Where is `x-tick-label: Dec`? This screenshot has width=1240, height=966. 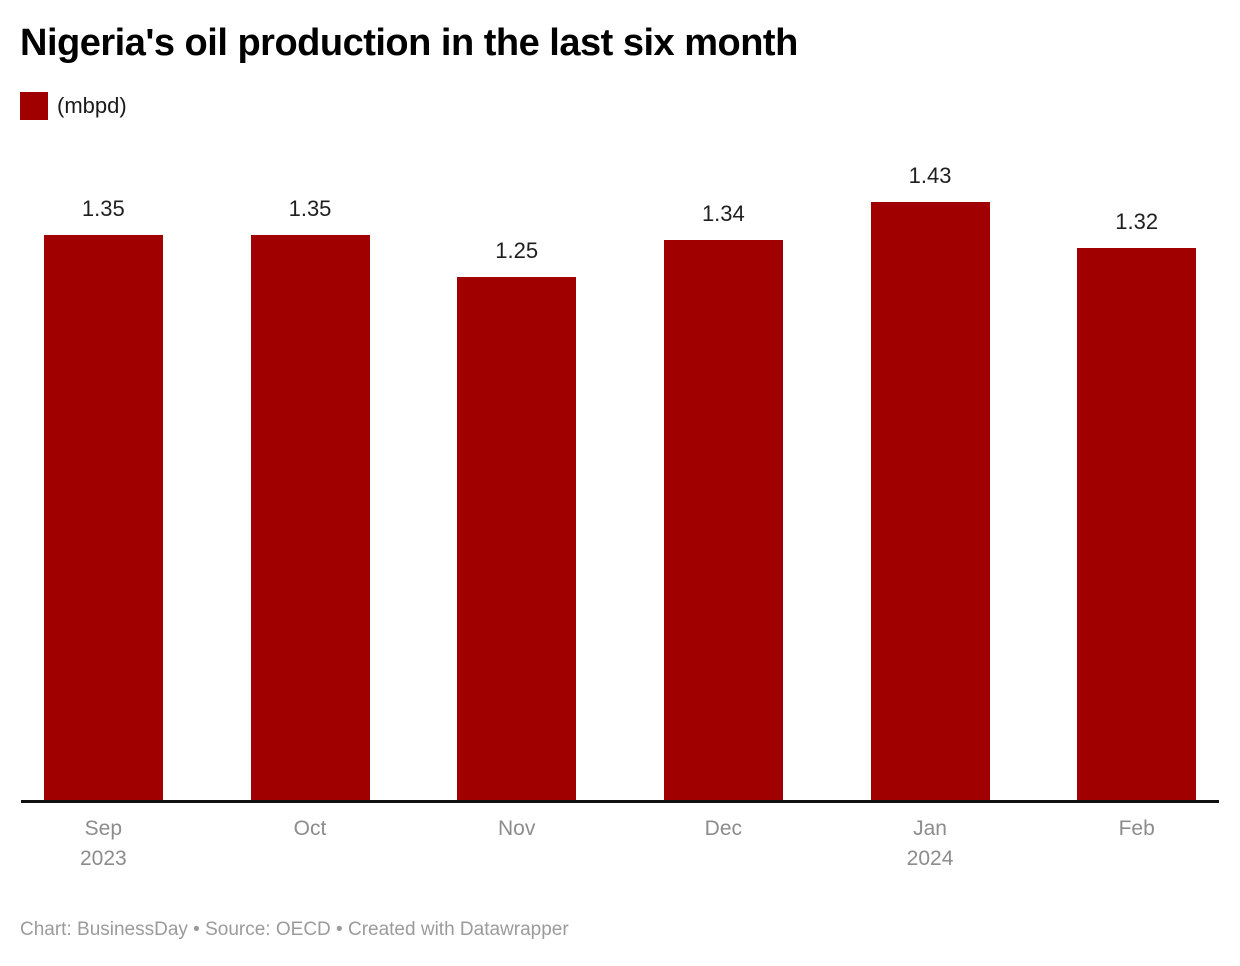
x-tick-label: Dec is located at coordinates (723, 844).